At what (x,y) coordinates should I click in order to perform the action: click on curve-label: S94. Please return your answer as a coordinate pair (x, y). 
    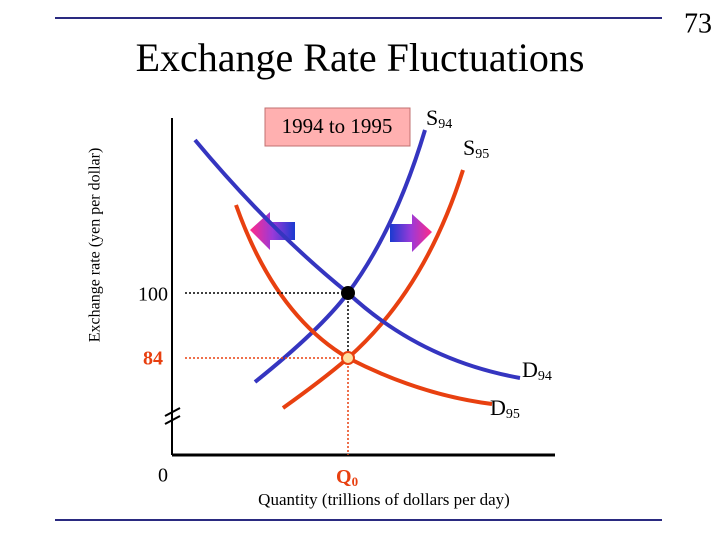
    Looking at the image, I should click on (439, 118).